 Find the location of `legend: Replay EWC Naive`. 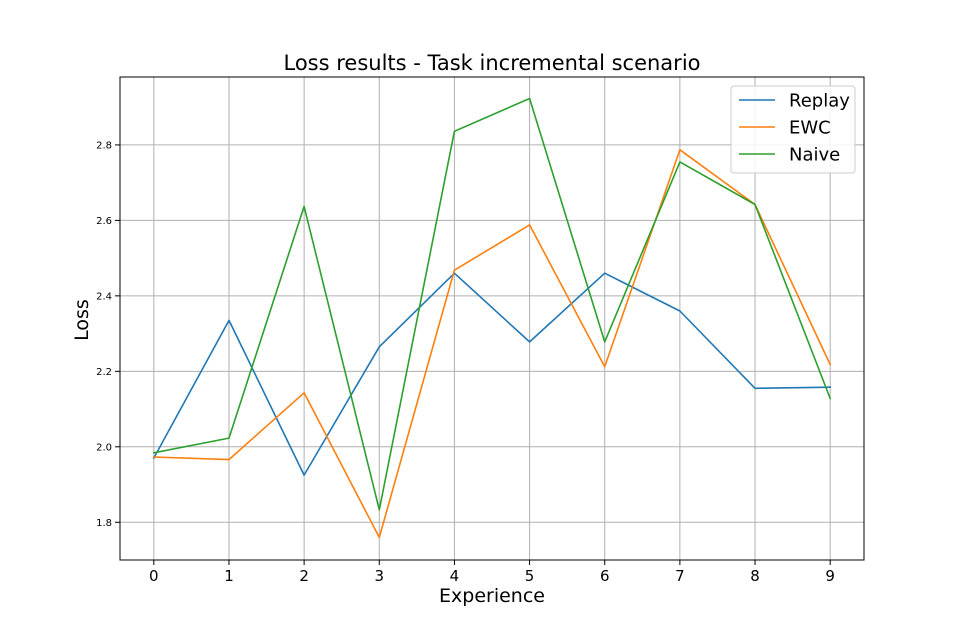

legend: Replay EWC Naive is located at coordinates (793, 129).